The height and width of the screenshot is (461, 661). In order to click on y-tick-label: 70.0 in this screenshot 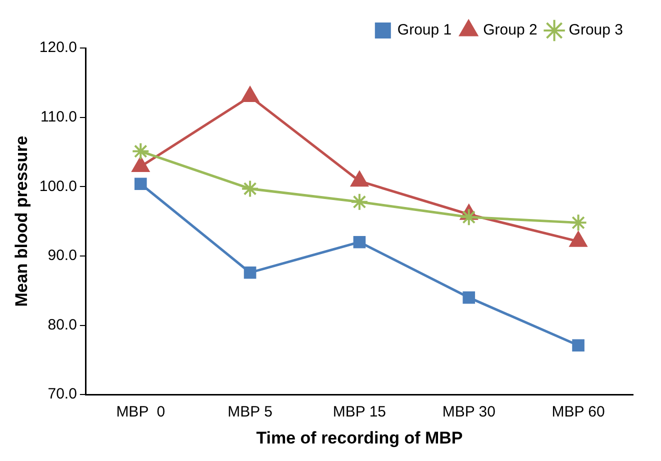, I will do `click(62, 394)`.